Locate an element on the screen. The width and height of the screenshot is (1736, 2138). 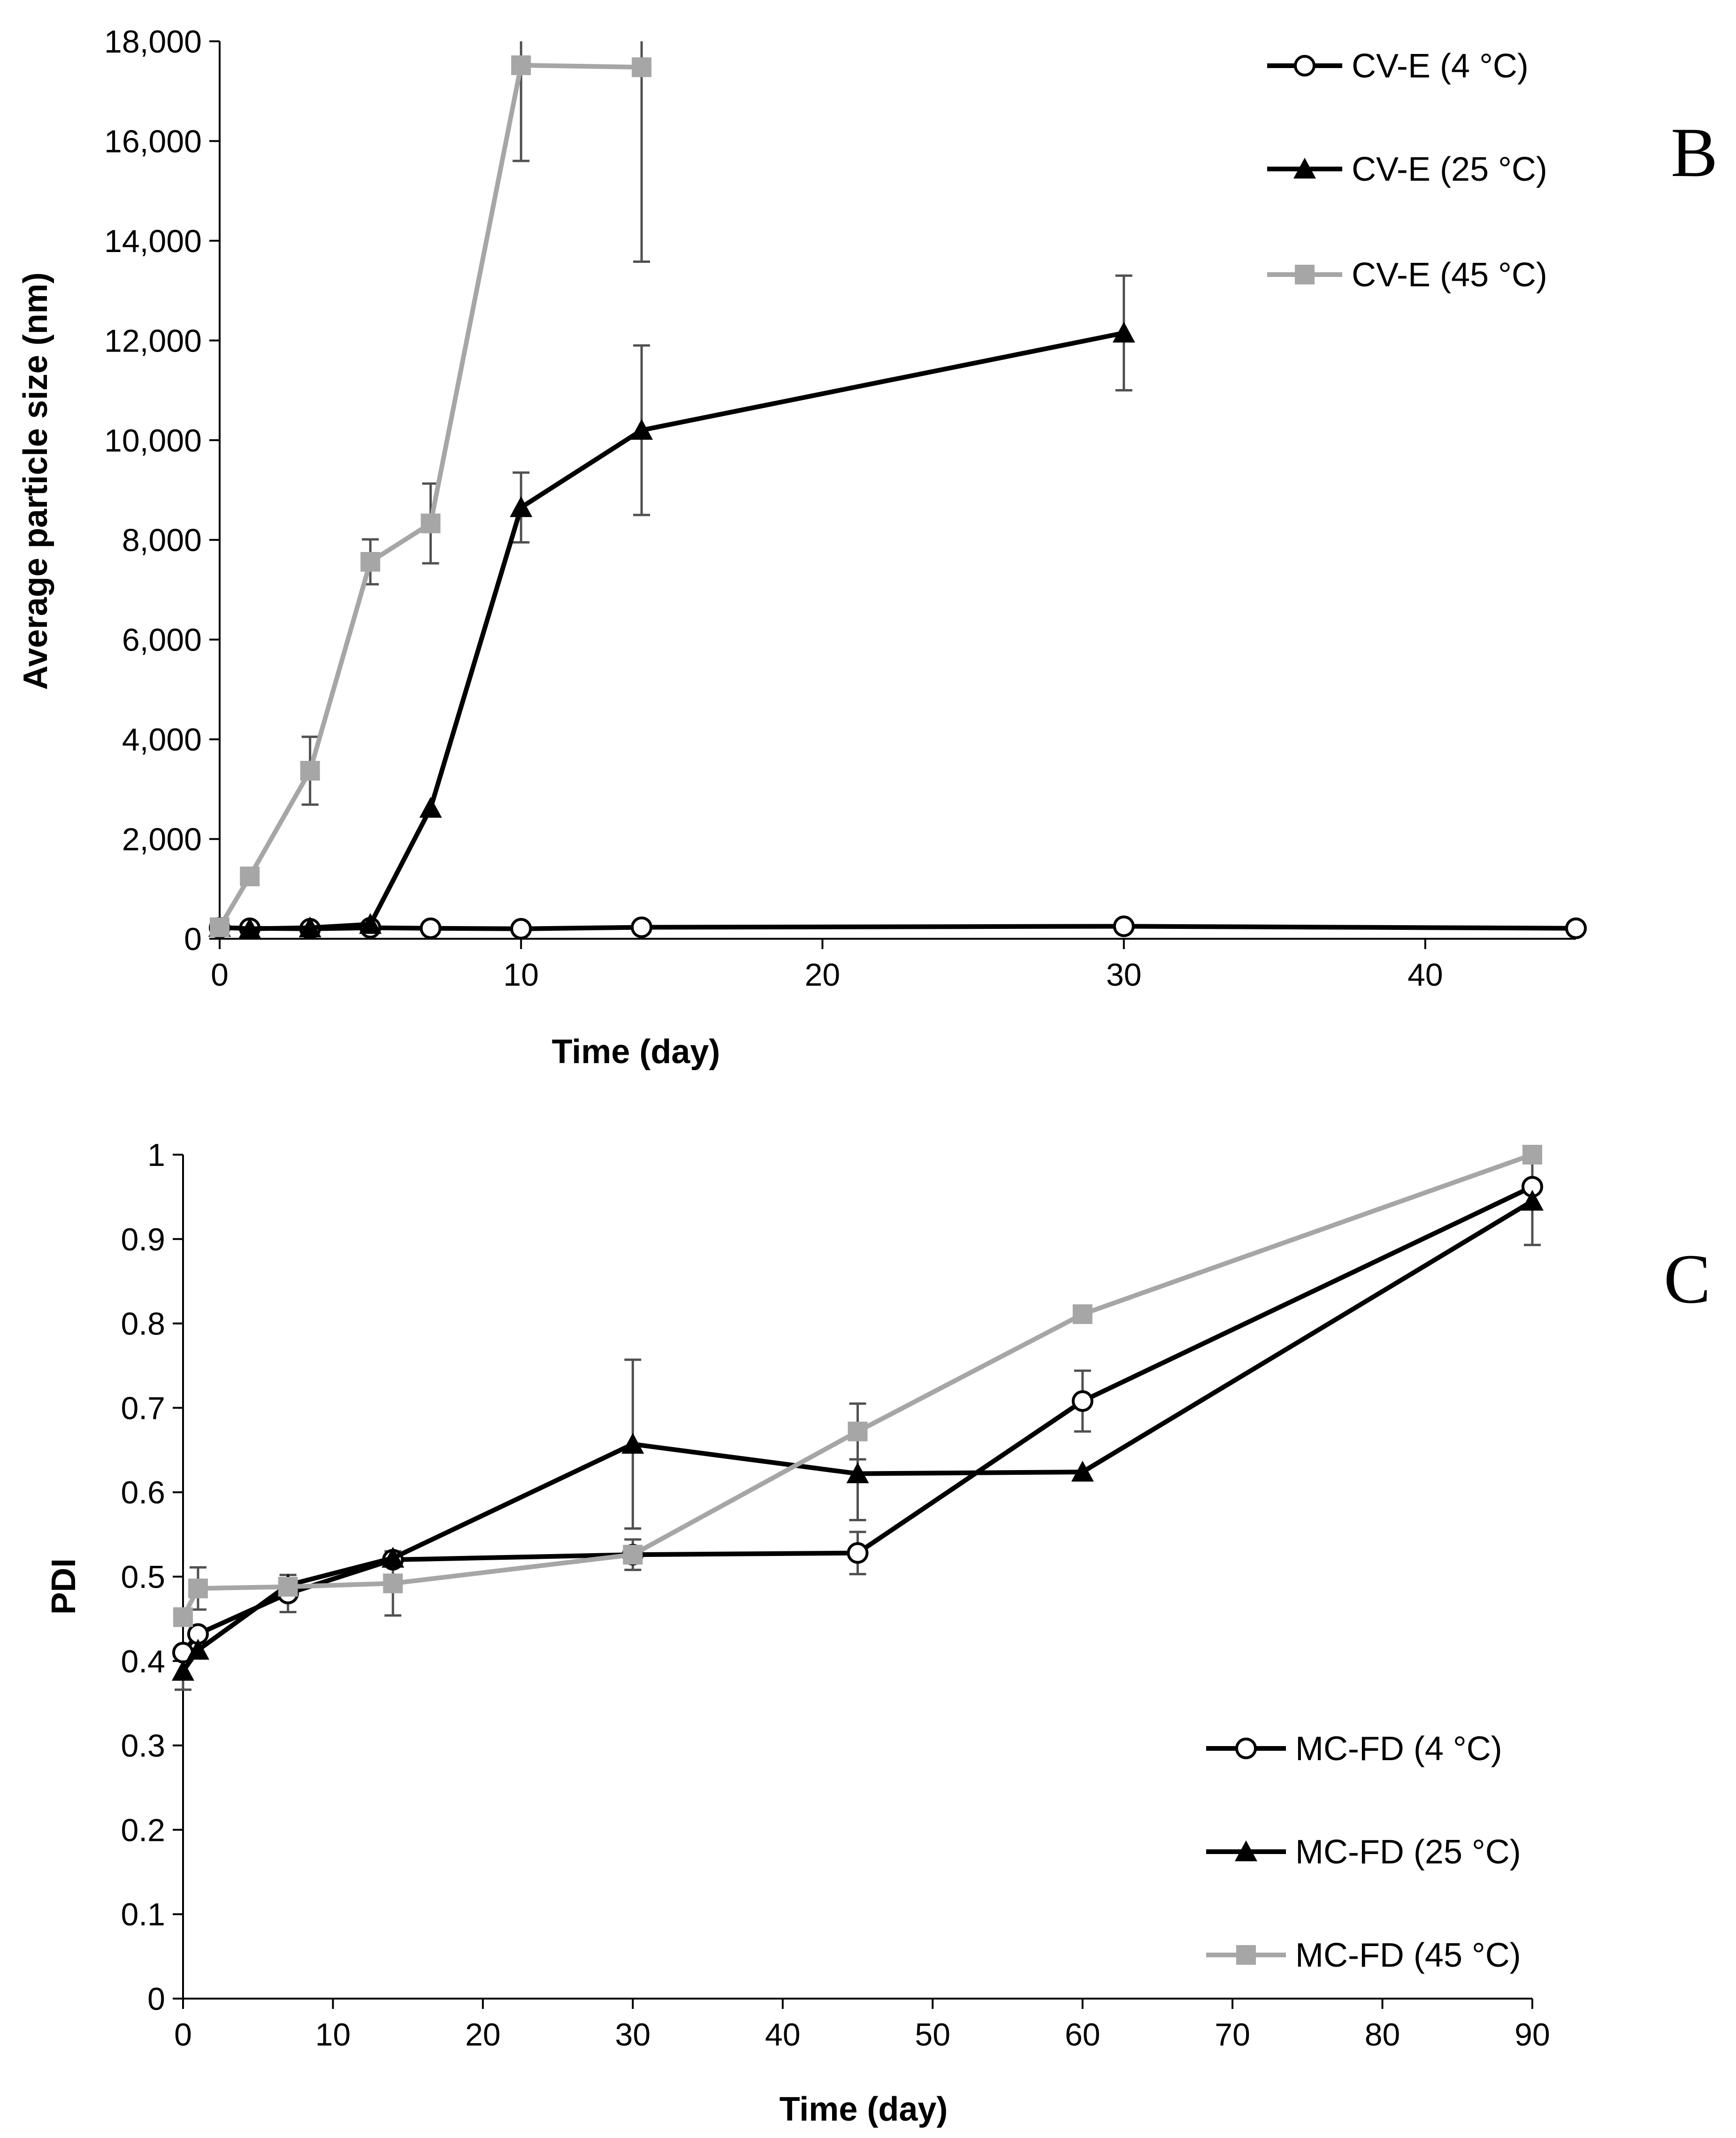
x-tick-label-c: 60 is located at coordinates (1083, 2035).